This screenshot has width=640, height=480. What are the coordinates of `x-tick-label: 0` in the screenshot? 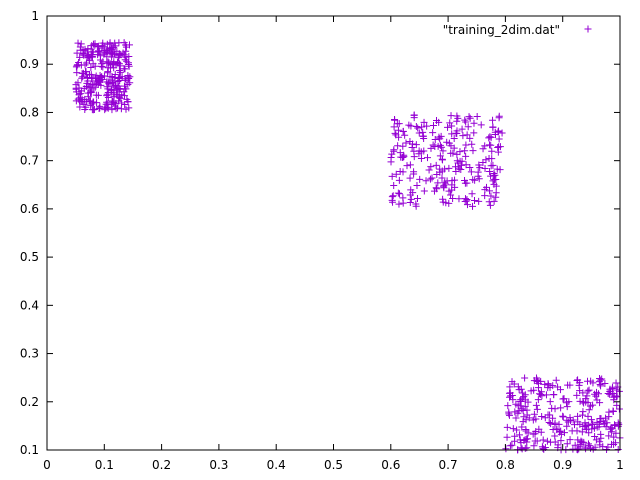 It's located at (47, 465).